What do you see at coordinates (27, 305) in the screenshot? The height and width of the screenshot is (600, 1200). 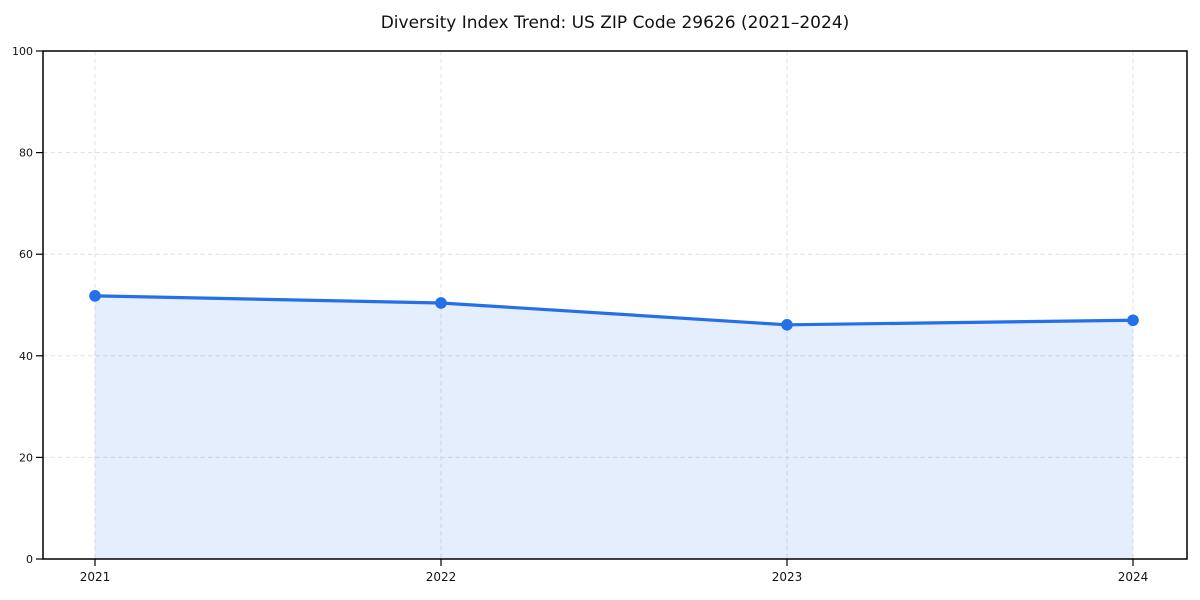 I see `y-axis: 0 20 40 60 80 100` at bounding box center [27, 305].